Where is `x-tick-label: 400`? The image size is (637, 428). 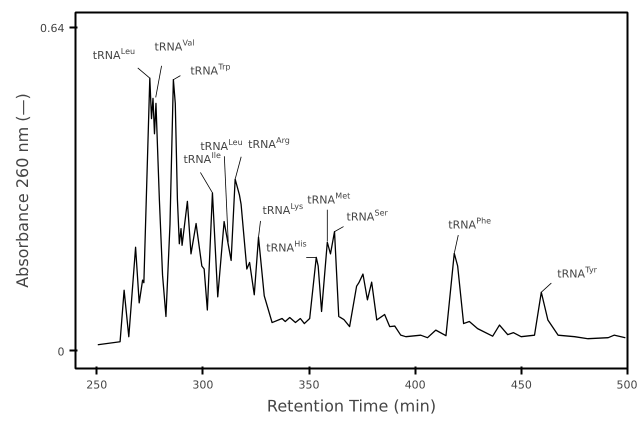
x-tick-label: 400 is located at coordinates (415, 385).